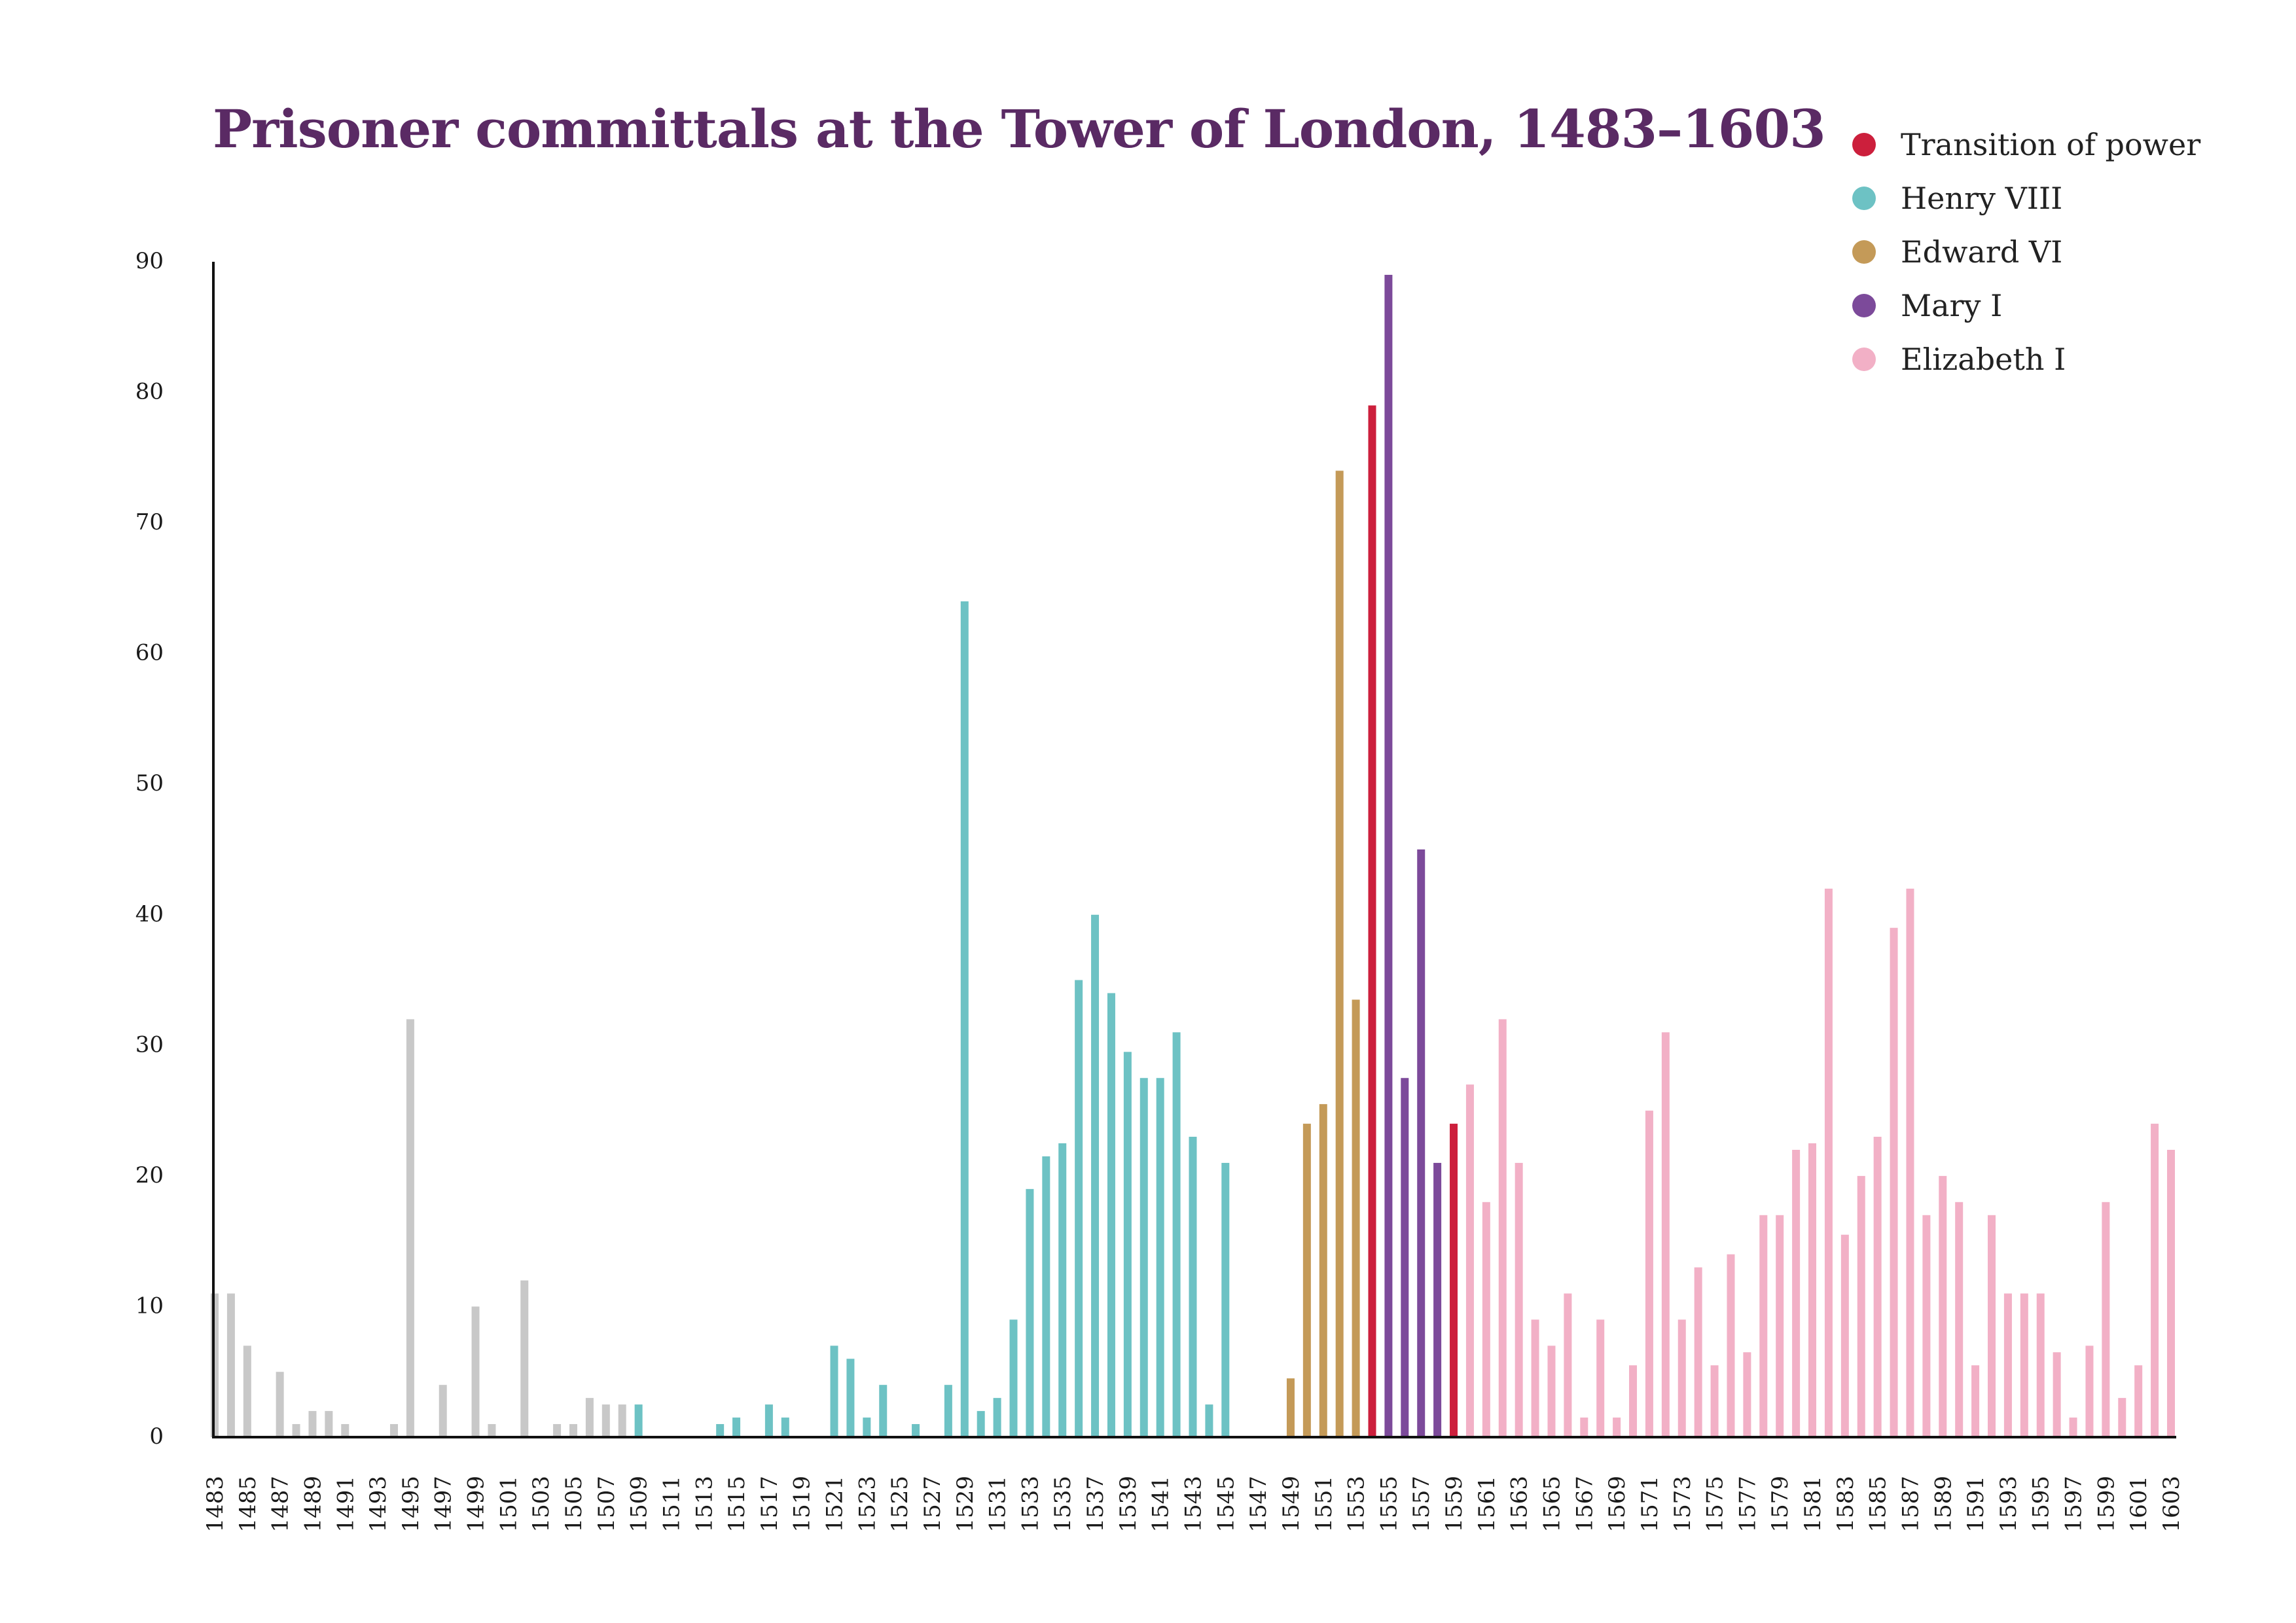 The width and height of the screenshot is (2296, 1623). What do you see at coordinates (1982, 199) in the screenshot?
I see `legend-label-henry-viii: Henry VIII` at bounding box center [1982, 199].